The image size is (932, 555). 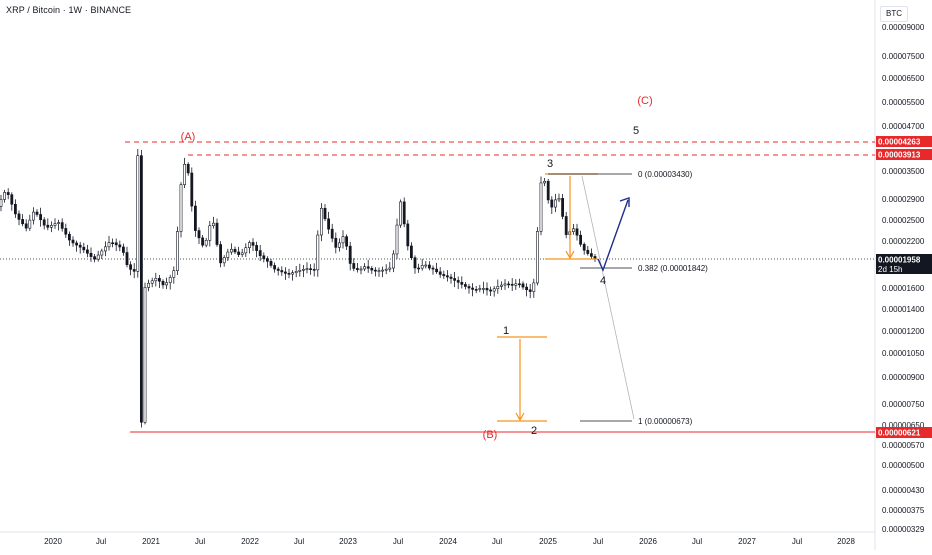 What do you see at coordinates (903, 78) in the screenshot?
I see `y-tick-label: 0.00006500` at bounding box center [903, 78].